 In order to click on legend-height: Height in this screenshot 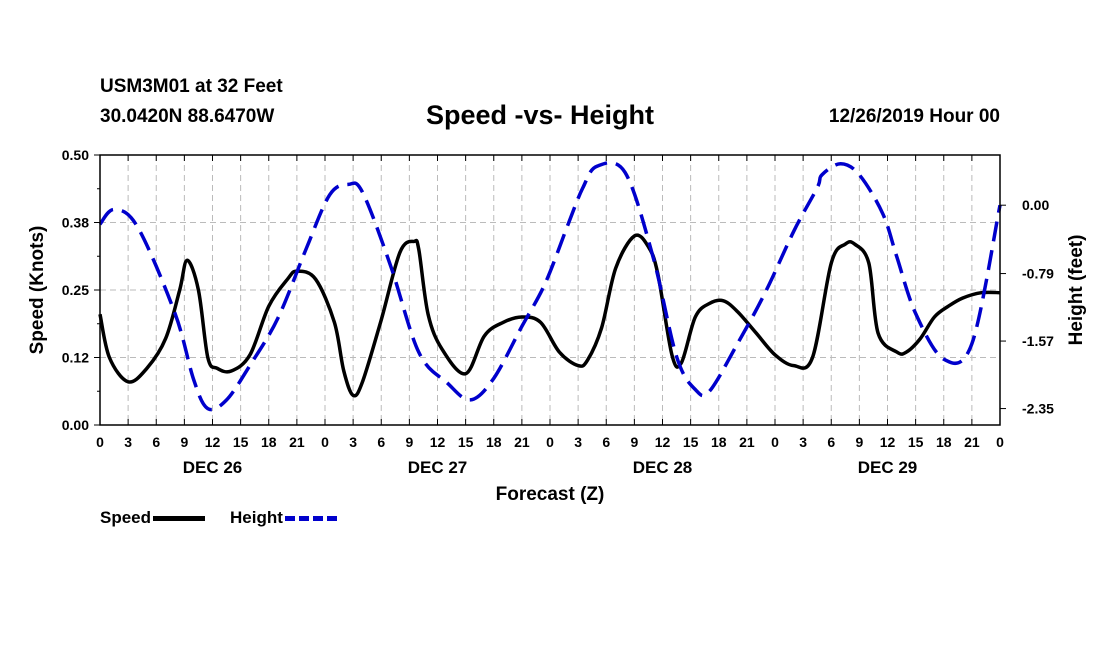, I will do `click(283, 518)`.